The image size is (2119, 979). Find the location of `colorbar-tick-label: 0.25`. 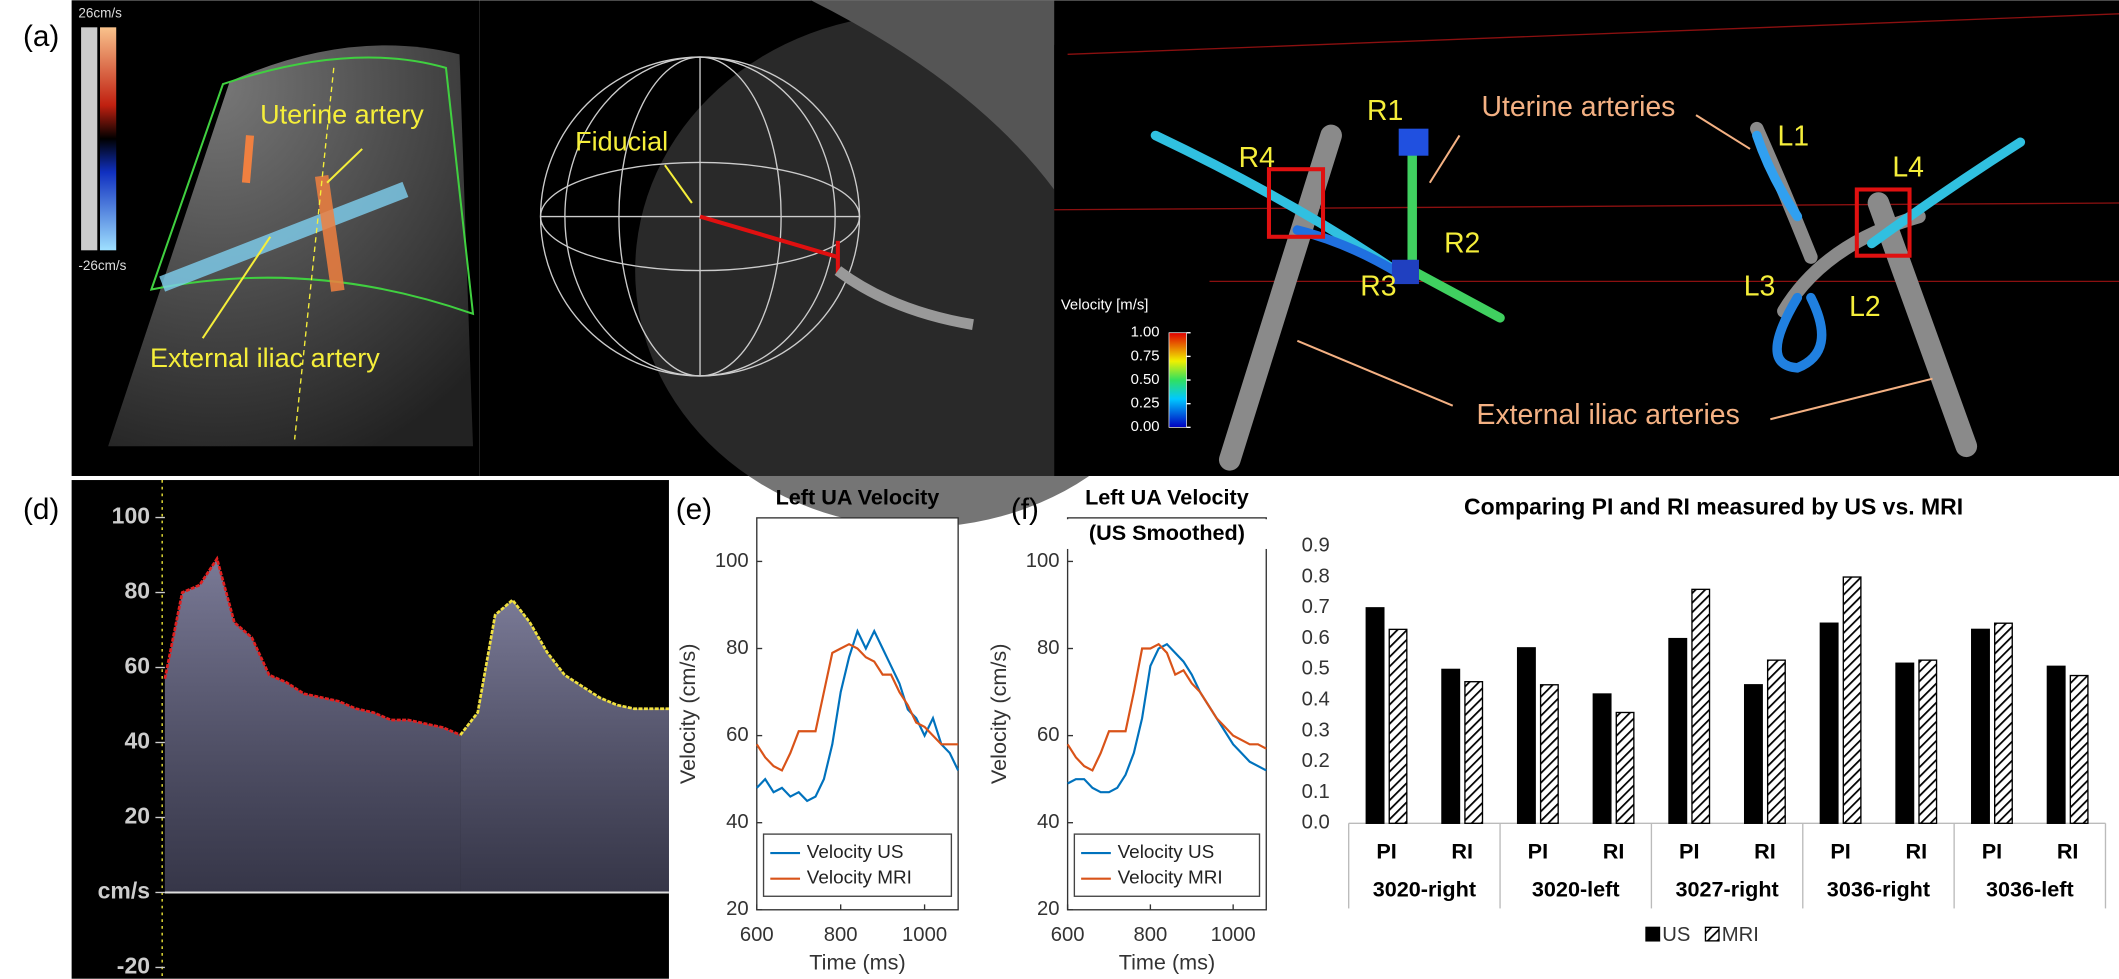

colorbar-tick-label: 0.25 is located at coordinates (1145, 404).